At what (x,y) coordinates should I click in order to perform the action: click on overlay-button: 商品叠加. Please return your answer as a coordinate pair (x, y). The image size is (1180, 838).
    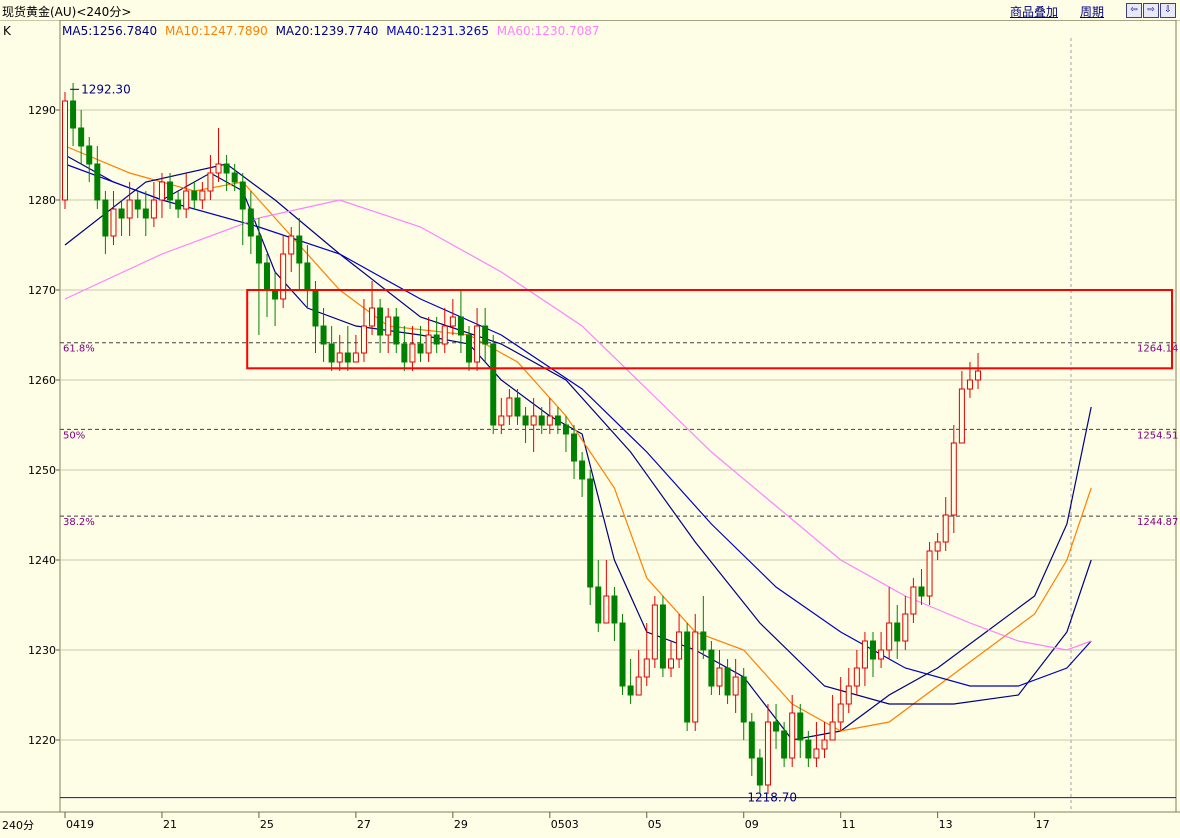
    Looking at the image, I should click on (1034, 12).